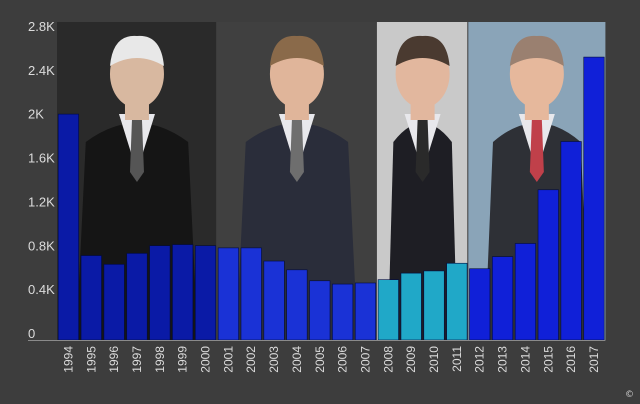  Describe the element at coordinates (343, 312) in the screenshot. I see `bar-2006` at that location.